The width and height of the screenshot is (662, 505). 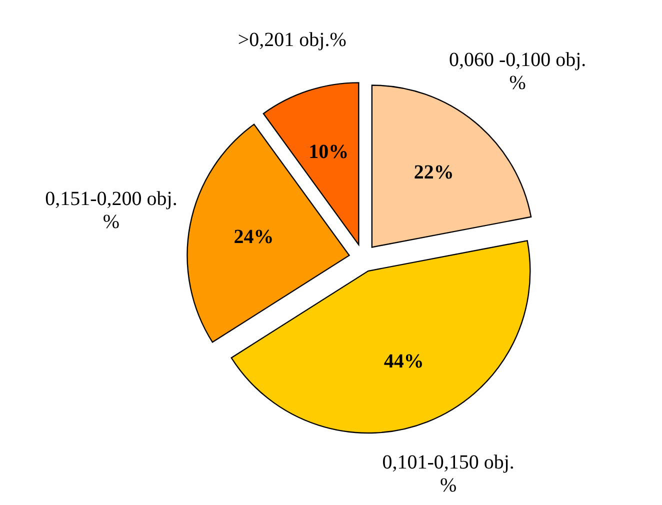 I want to click on data-label: 10%, so click(x=328, y=152).